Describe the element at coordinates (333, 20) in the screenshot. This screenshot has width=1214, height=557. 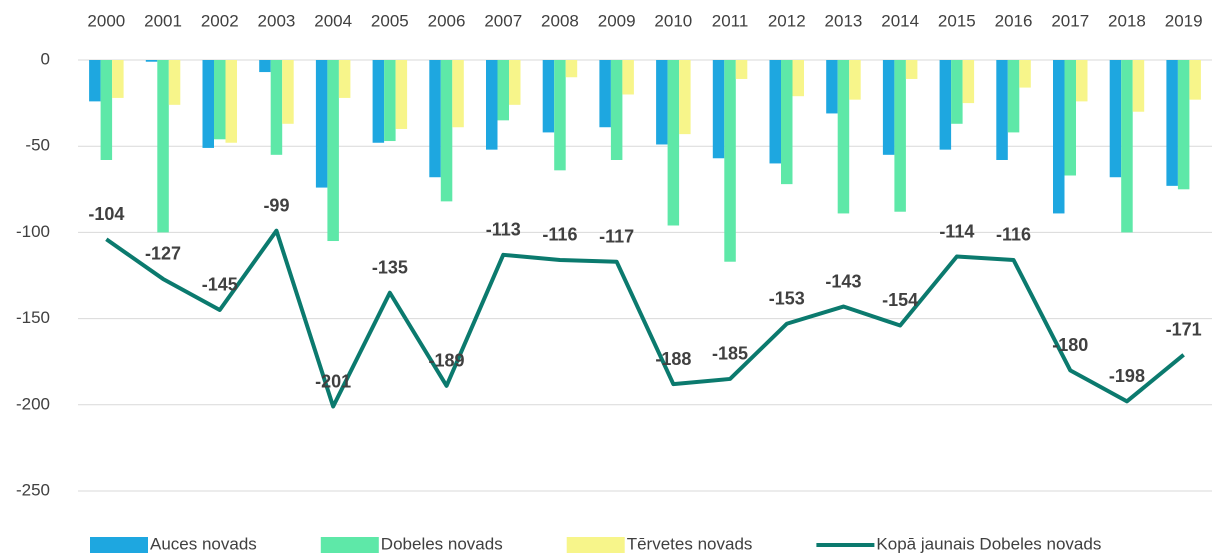
I see `x-tick-label: 2004` at that location.